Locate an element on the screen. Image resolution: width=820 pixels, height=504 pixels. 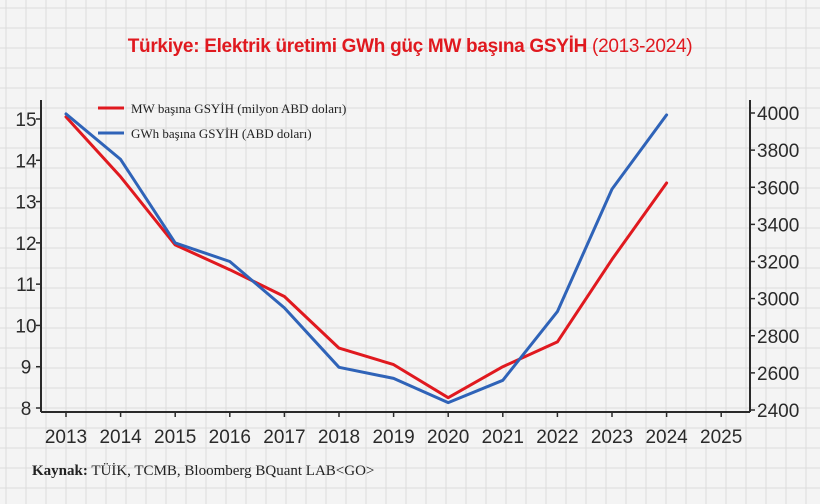
x-tick-label: 2015 is located at coordinates (175, 437).